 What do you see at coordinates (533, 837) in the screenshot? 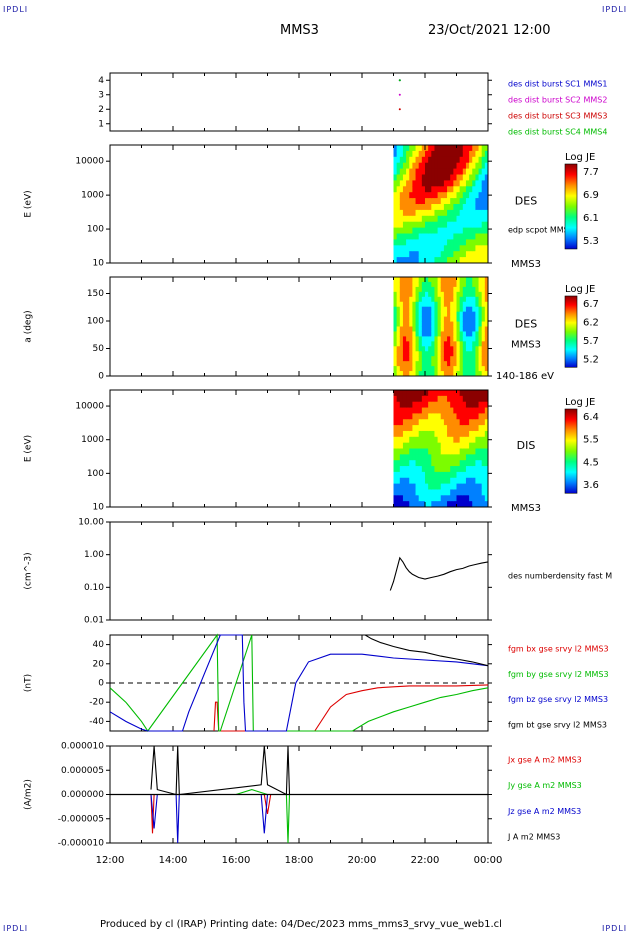
I see `legend-entry-current-4: J A m2 MMS3` at bounding box center [533, 837].